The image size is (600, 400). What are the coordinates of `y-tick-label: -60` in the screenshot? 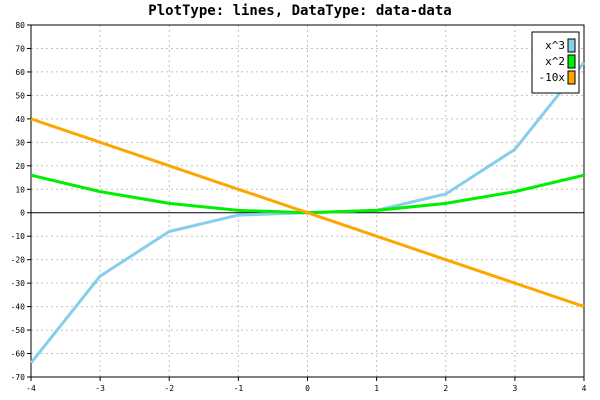 It's located at (18, 354).